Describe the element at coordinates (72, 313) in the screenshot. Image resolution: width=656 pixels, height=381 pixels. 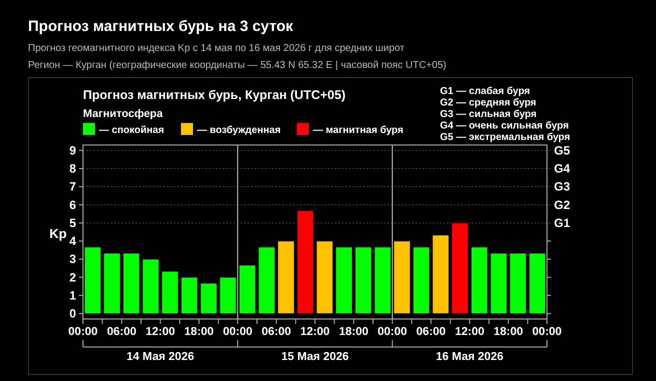
I see `y-tick-label: 0` at that location.